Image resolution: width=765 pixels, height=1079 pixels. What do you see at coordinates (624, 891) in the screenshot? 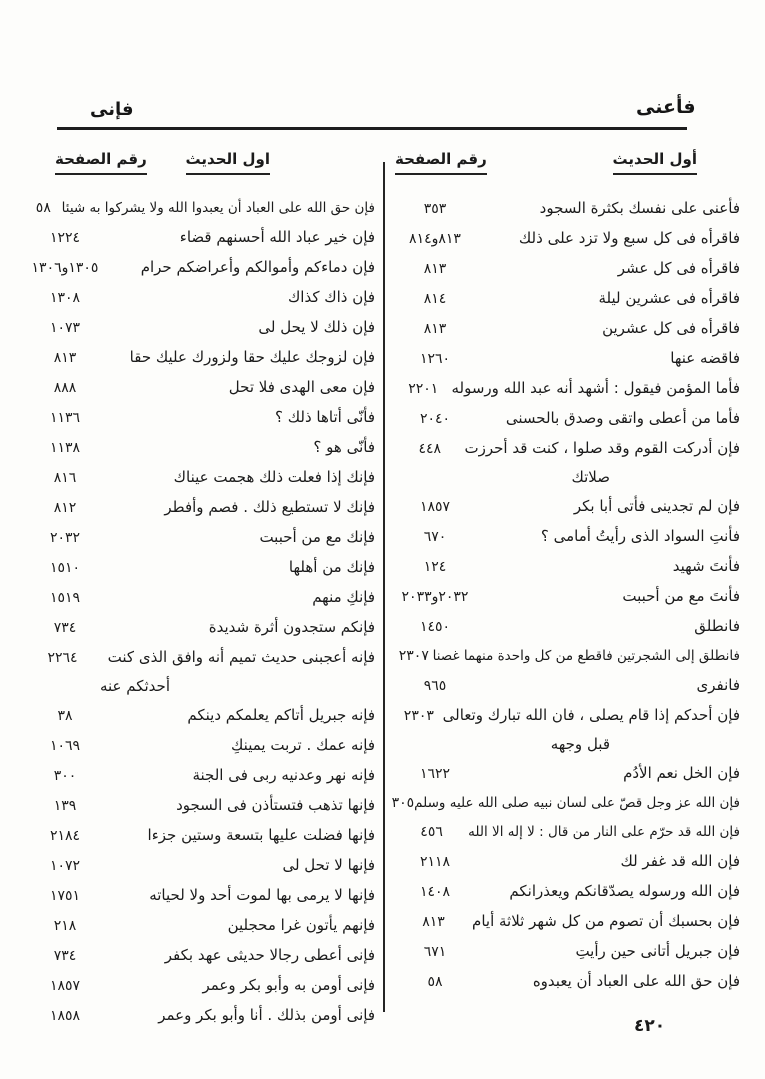
I see `hadith-text: فإن الله ورسوله يصدّقانكم ويعذرانكم` at bounding box center [624, 891].